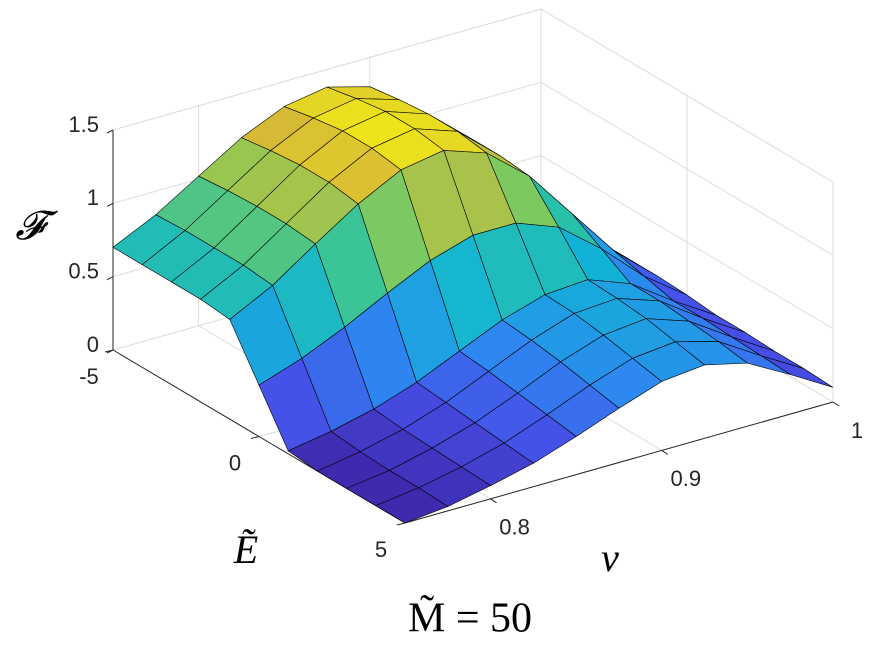 This screenshot has width=875, height=656. What do you see at coordinates (245, 549) in the screenshot?
I see `x-axis-label: Ẽ` at bounding box center [245, 549].